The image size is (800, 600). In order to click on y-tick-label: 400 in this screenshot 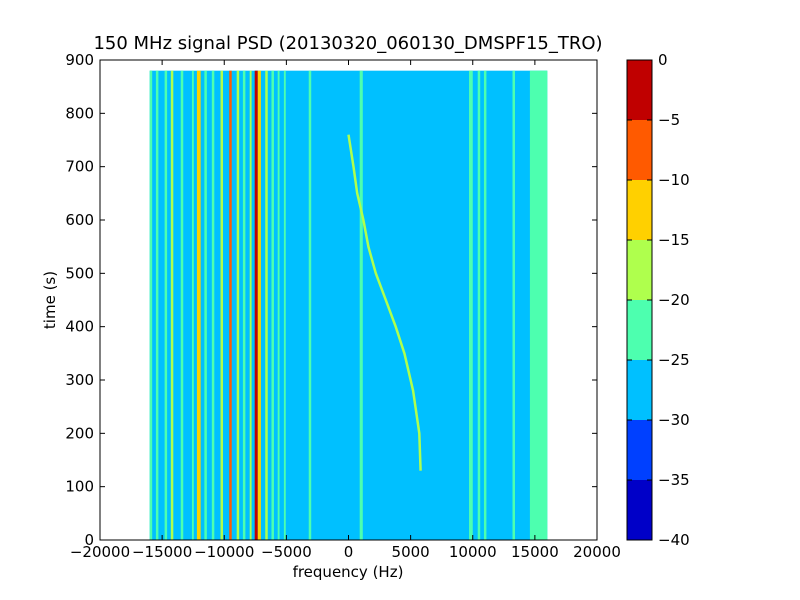, I will do `click(79, 327)`.